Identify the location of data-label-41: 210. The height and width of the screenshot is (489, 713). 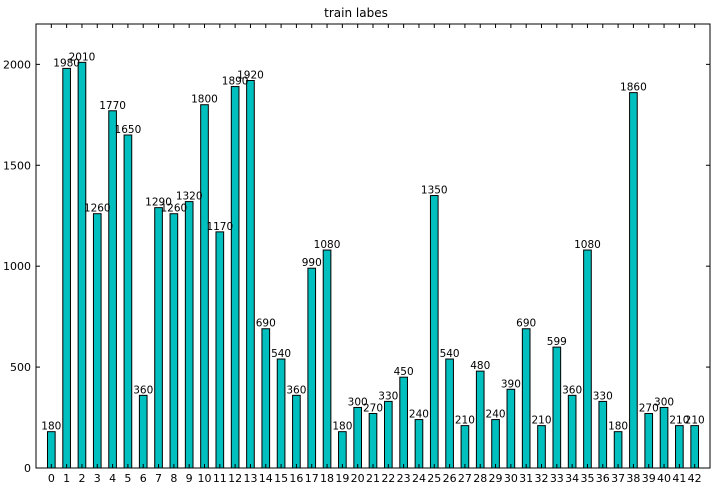
(679, 421).